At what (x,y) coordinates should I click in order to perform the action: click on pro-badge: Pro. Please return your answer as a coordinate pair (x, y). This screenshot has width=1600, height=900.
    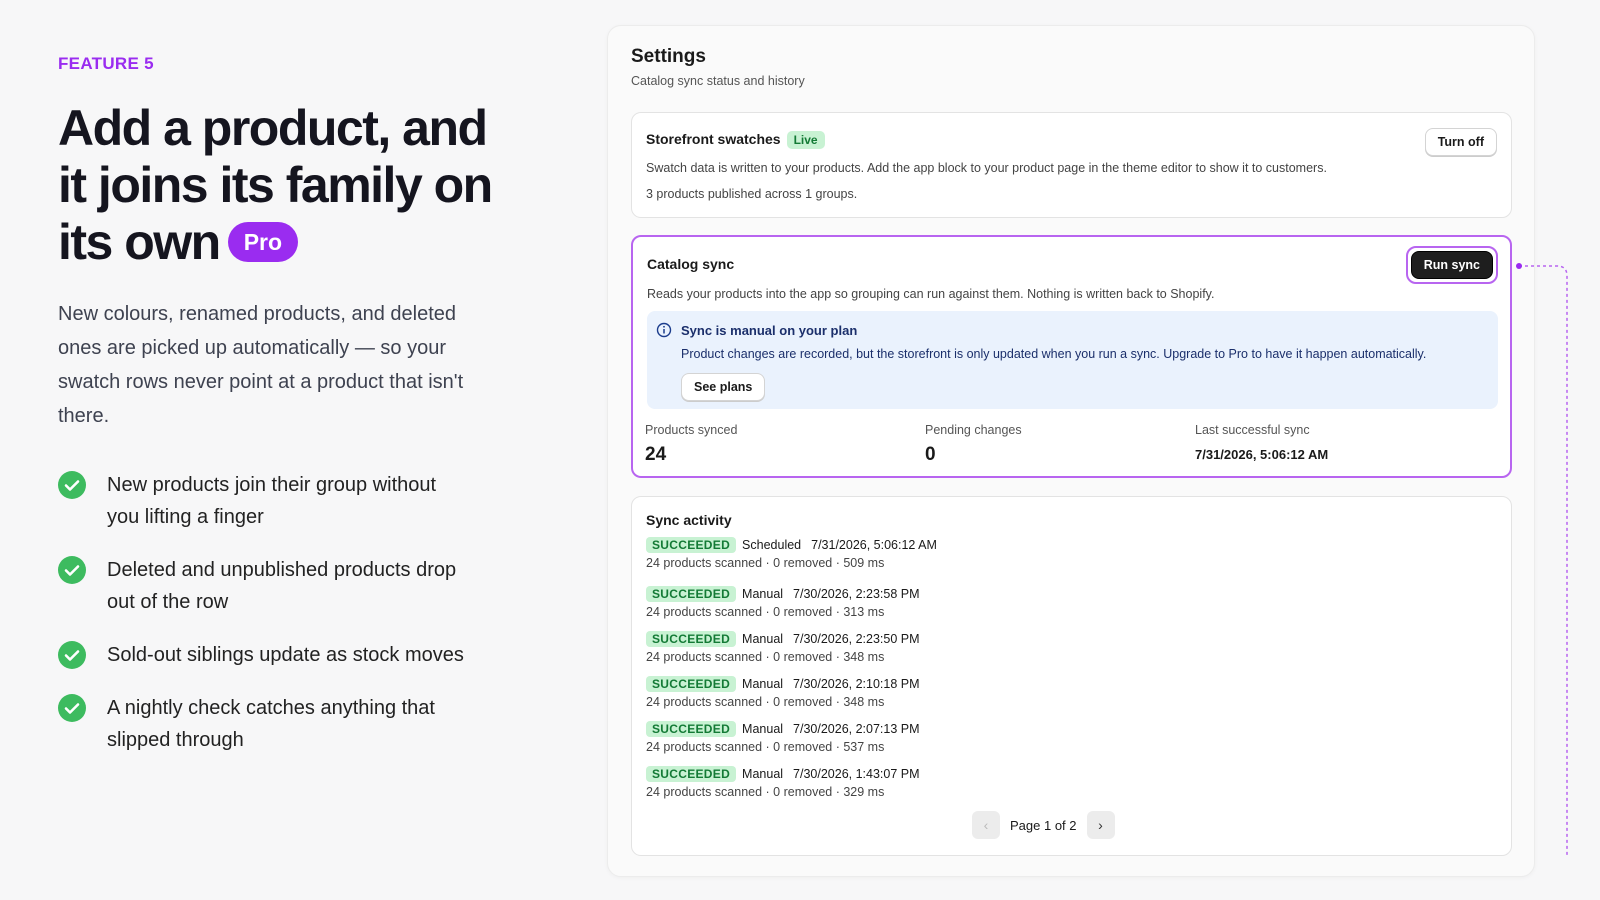
    Looking at the image, I should click on (263, 241).